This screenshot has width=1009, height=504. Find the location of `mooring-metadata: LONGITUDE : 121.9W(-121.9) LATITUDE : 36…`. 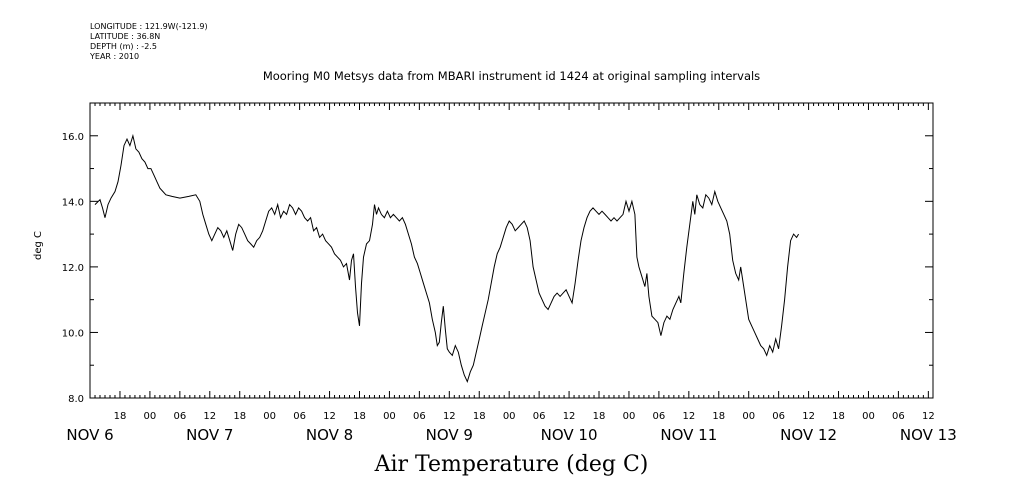

mooring-metadata: LONGITUDE : 121.9W(-121.9) LATITUDE : 36… is located at coordinates (149, 42).